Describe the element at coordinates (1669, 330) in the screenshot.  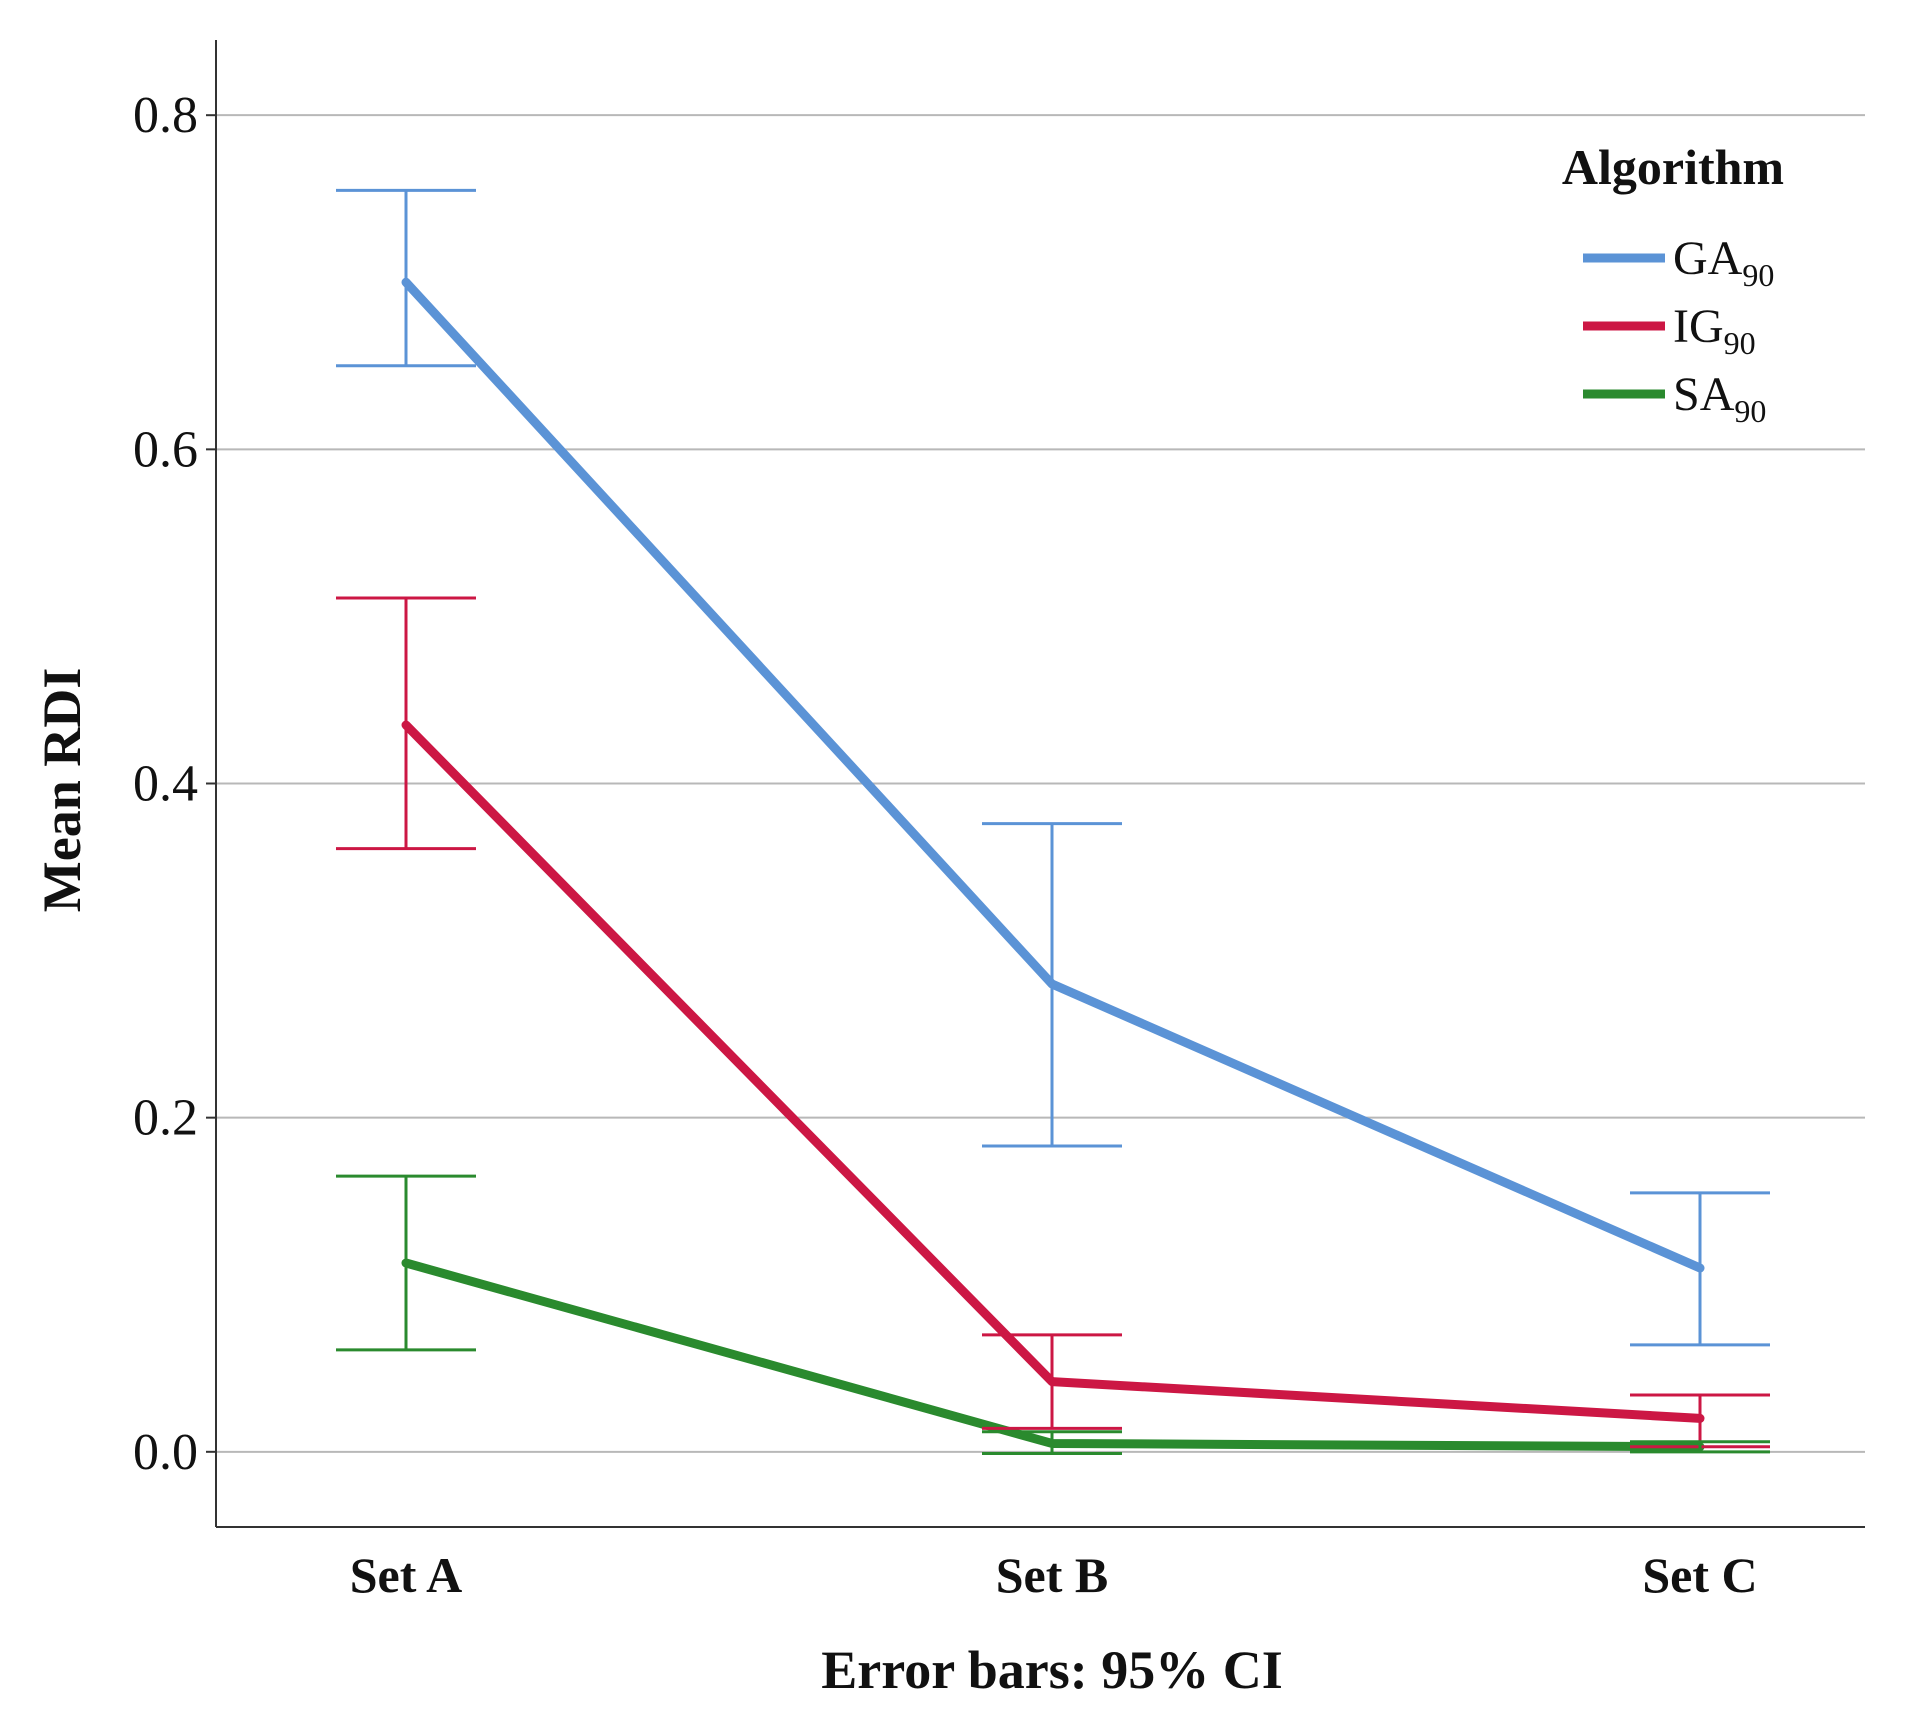
I see `legend-item-ig90: IG90` at that location.